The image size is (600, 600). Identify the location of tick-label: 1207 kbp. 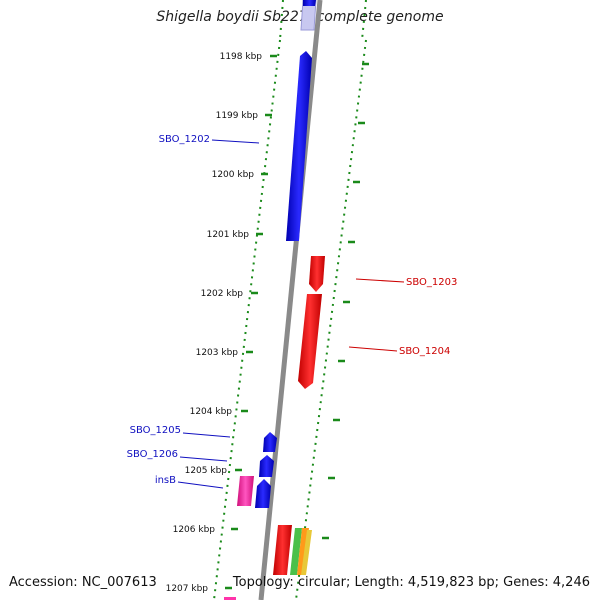
(187, 589).